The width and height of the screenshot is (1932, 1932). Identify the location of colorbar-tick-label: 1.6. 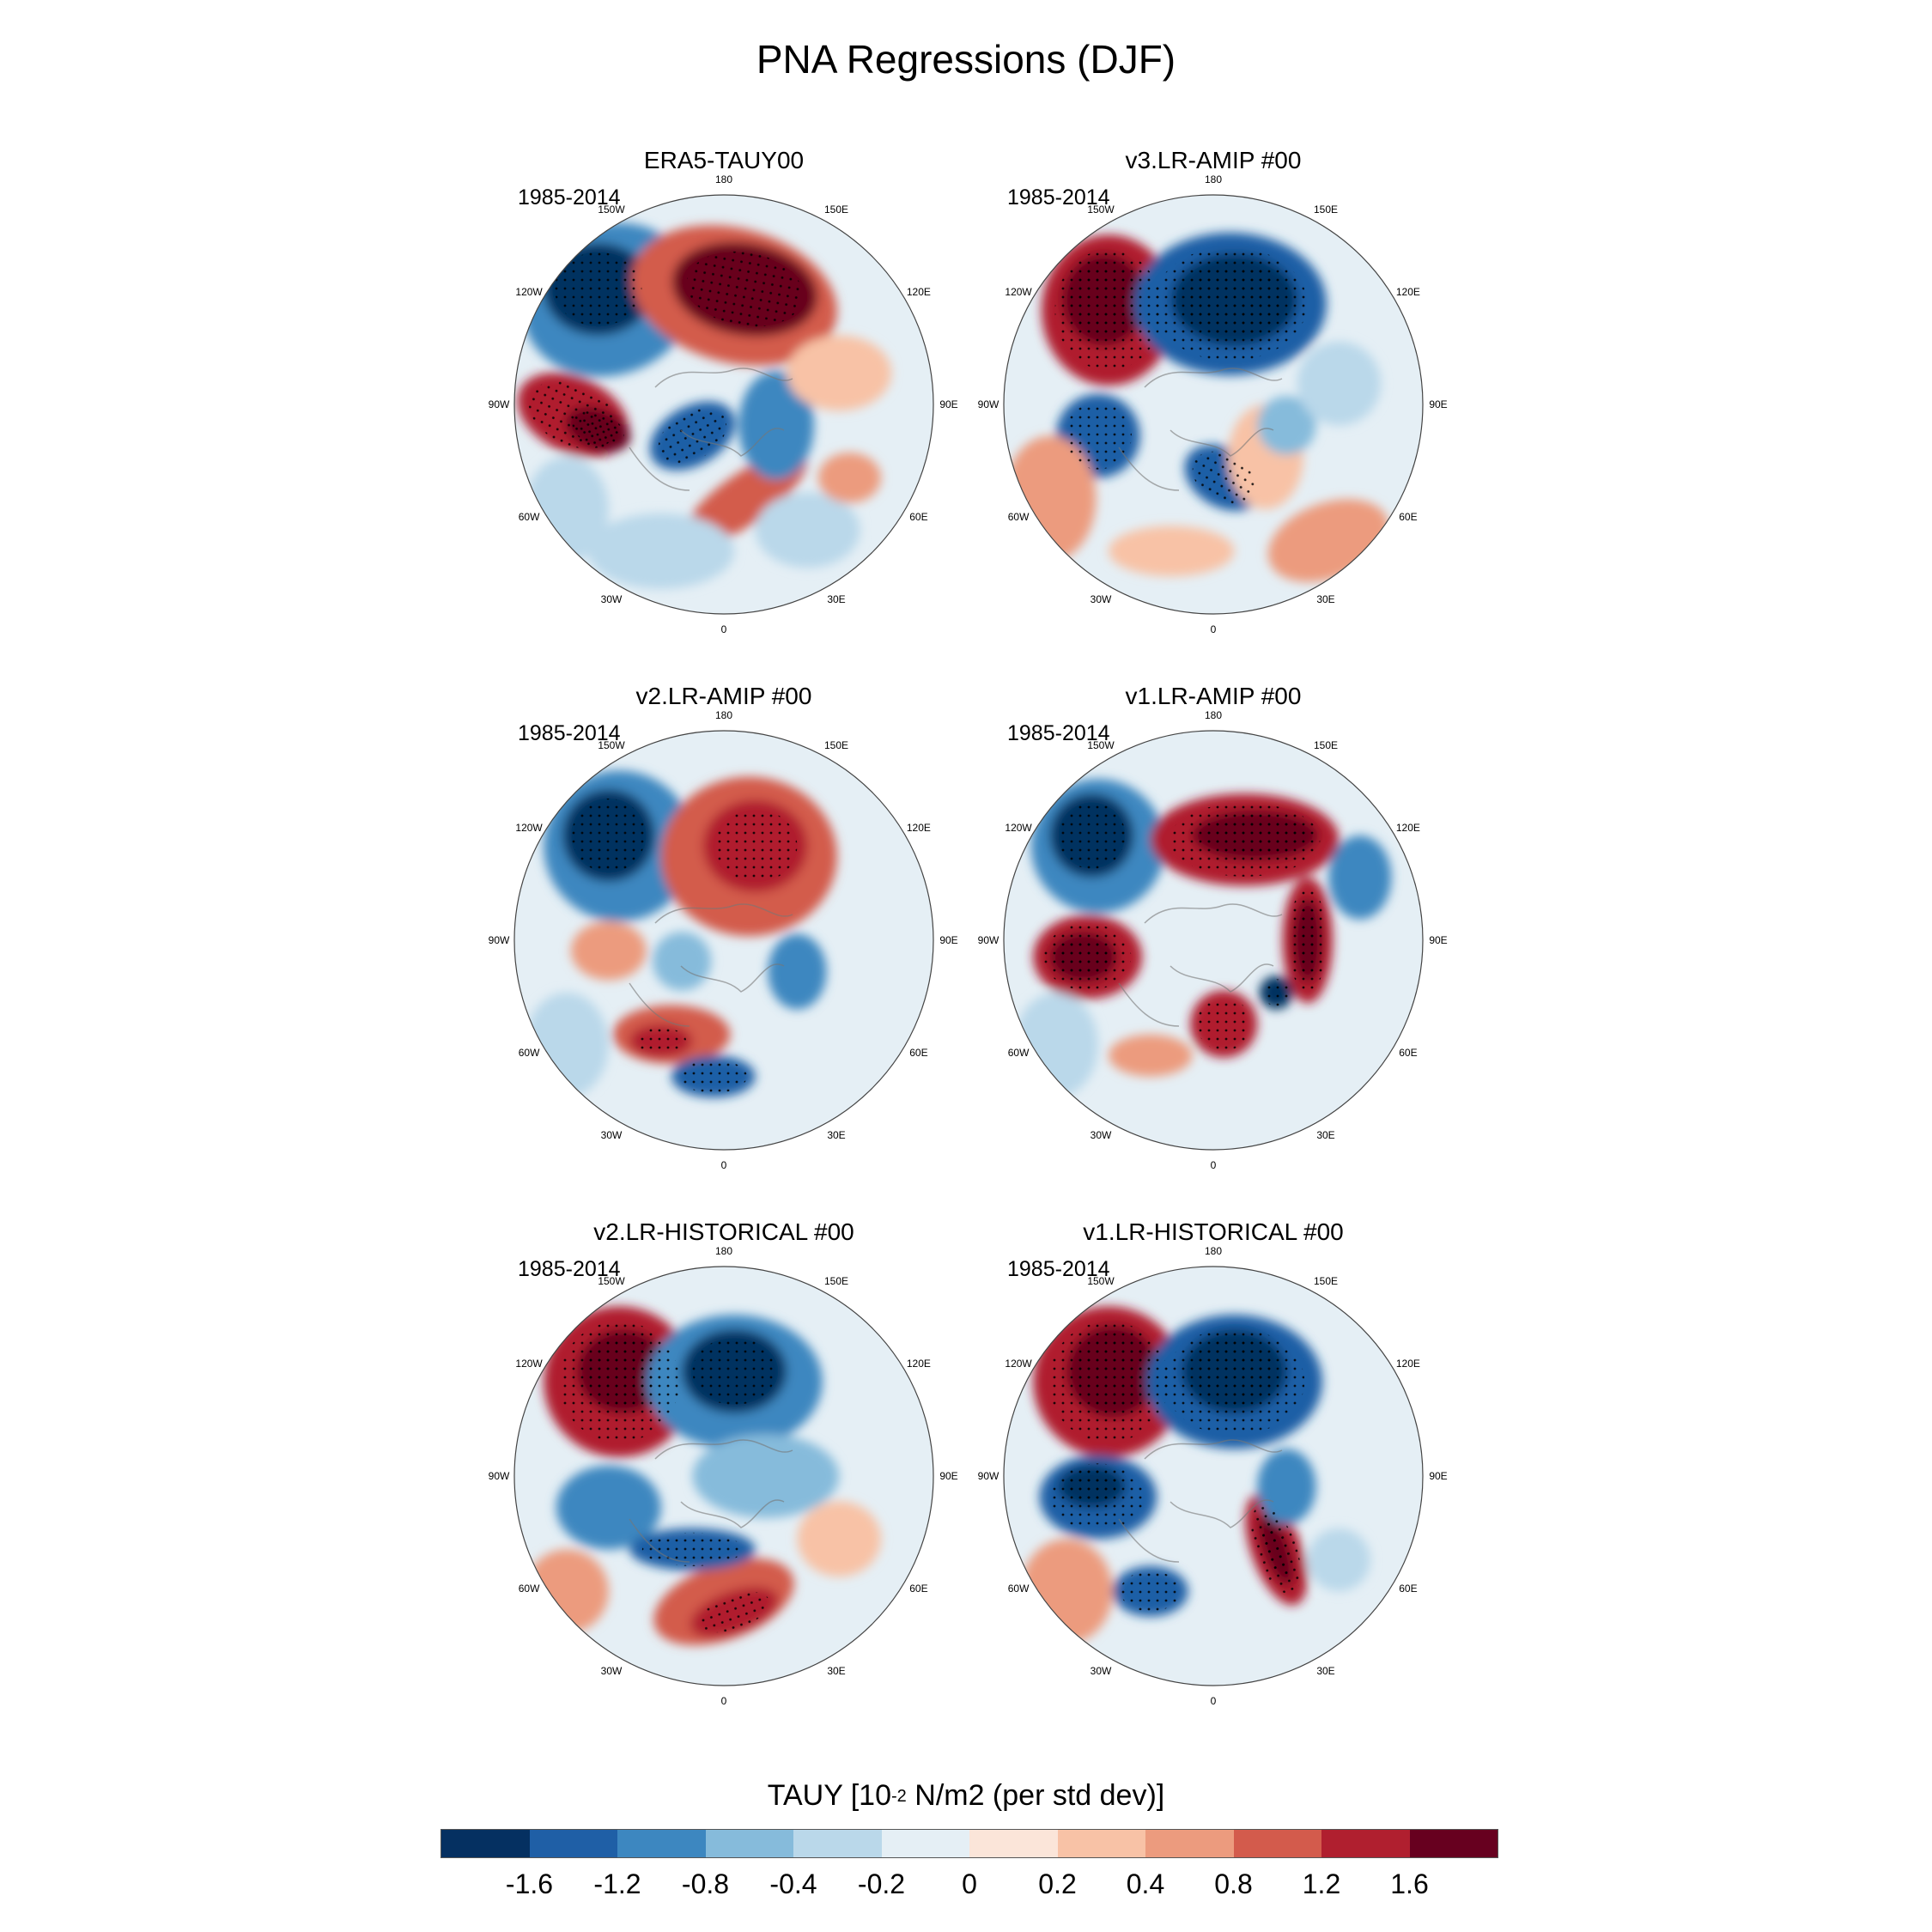
(1409, 1884).